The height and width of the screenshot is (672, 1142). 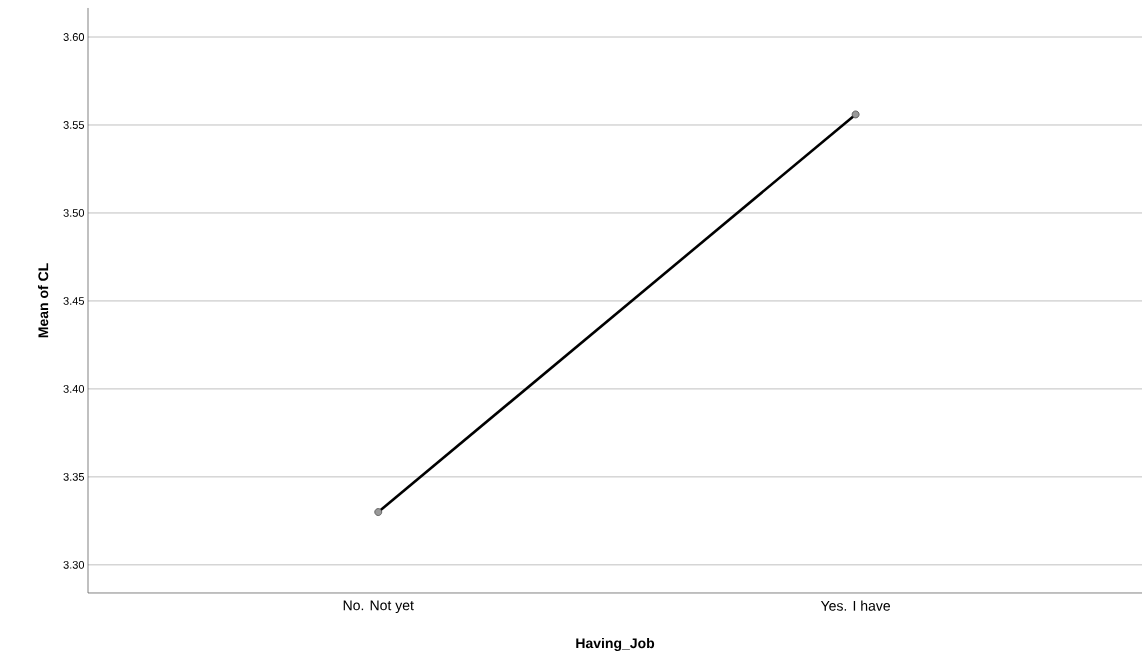 What do you see at coordinates (74, 125) in the screenshot?
I see `y-tick-label: 3.55` at bounding box center [74, 125].